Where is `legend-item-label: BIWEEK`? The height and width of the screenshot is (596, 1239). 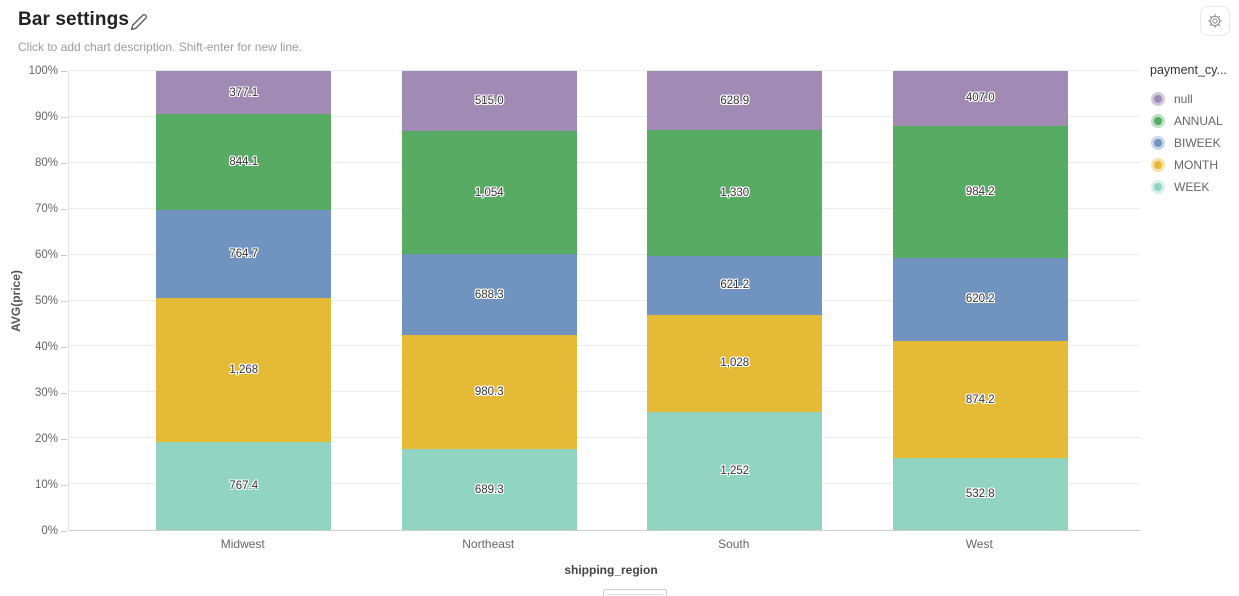 legend-item-label: BIWEEK is located at coordinates (1197, 143).